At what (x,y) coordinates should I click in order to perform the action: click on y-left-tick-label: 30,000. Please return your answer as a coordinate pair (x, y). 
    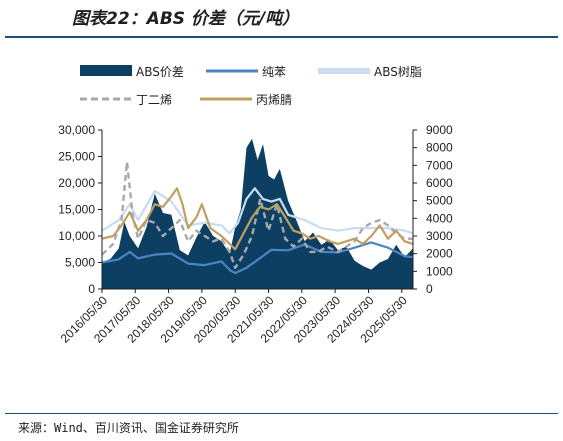
    Looking at the image, I should click on (76, 130).